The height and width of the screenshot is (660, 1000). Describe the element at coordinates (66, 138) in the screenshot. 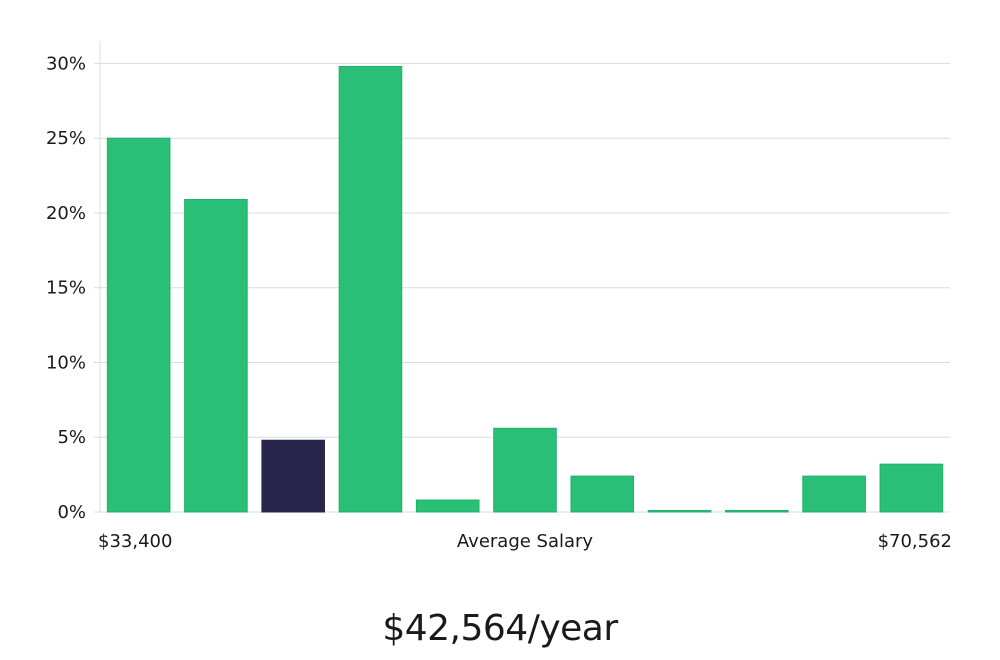

I see `y-tick-label: 25%` at that location.